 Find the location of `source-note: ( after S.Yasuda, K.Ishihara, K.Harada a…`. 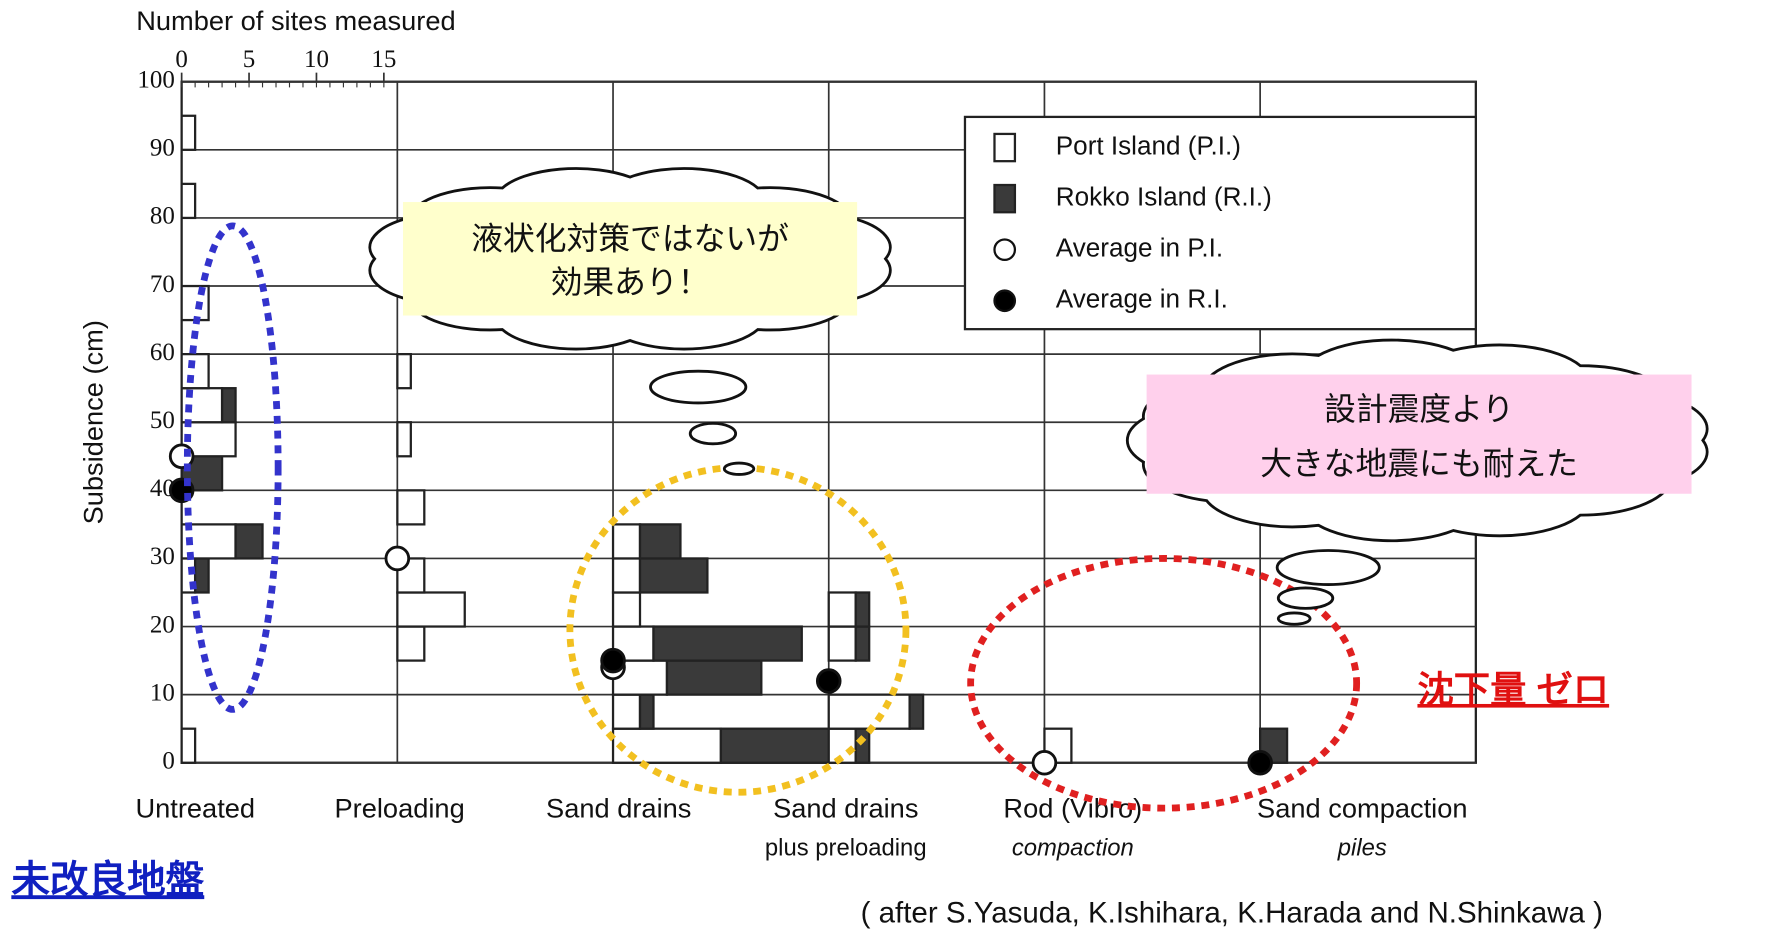

source-note: ( after S.Yasuda, K.Ishihara, K.Harada a… is located at coordinates (1232, 913).